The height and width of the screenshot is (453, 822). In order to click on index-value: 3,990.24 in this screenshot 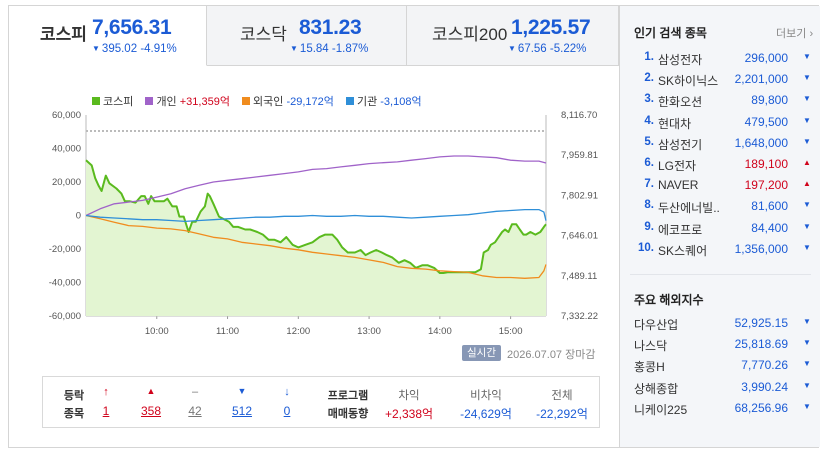, I will do `click(764, 386)`.